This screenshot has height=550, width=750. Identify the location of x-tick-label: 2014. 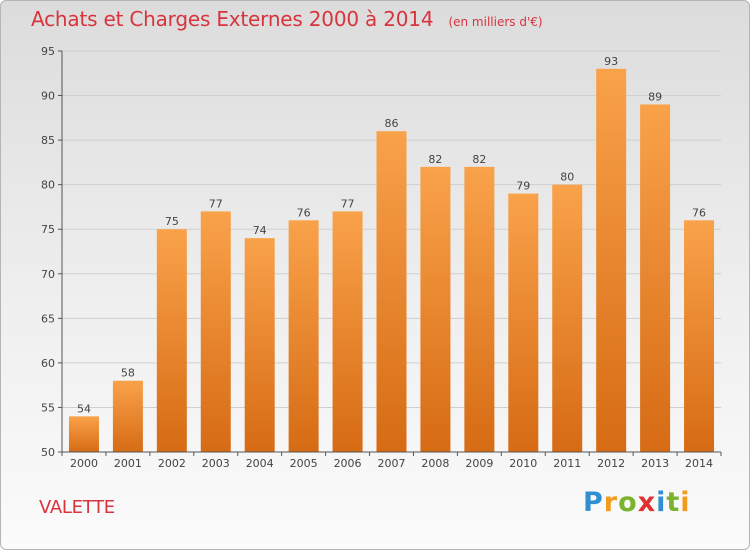
(699, 463).